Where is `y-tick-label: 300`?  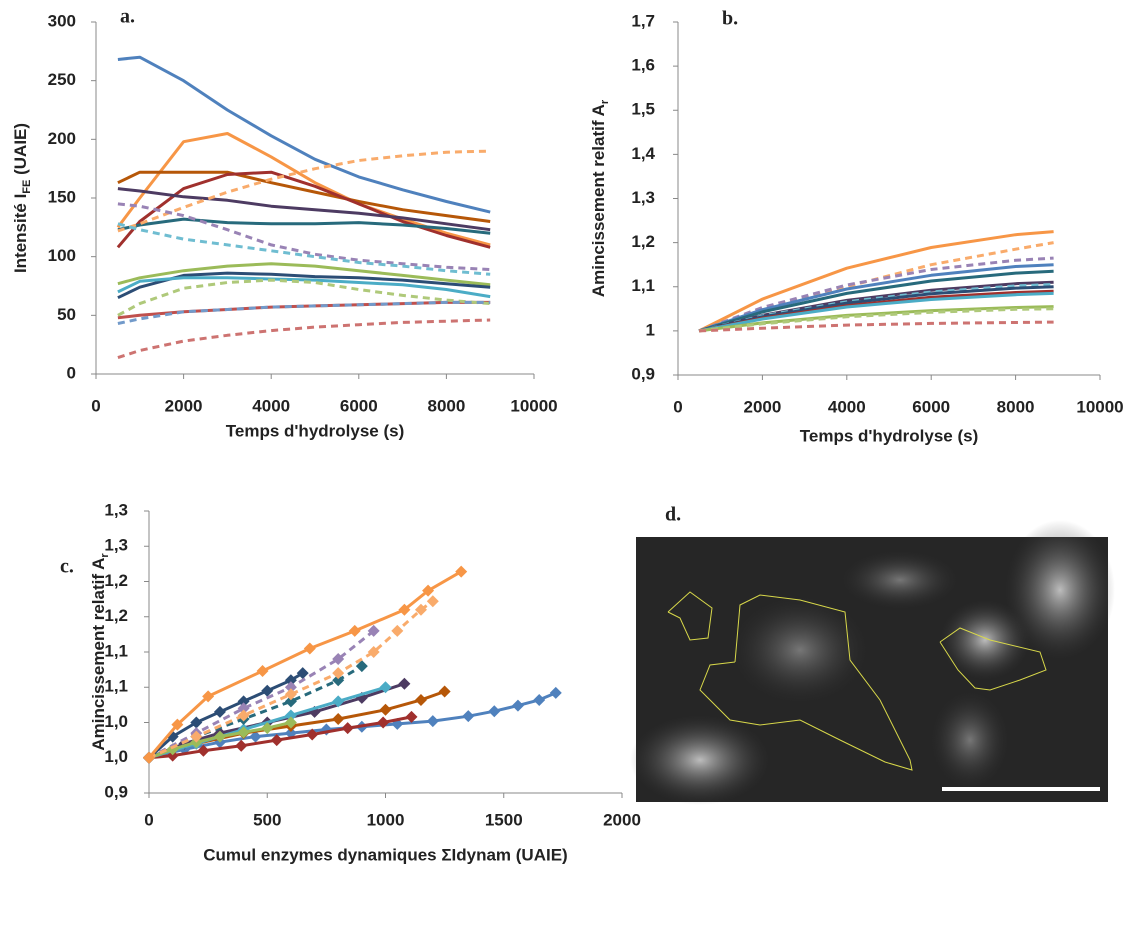 y-tick-label: 300 is located at coordinates (62, 20).